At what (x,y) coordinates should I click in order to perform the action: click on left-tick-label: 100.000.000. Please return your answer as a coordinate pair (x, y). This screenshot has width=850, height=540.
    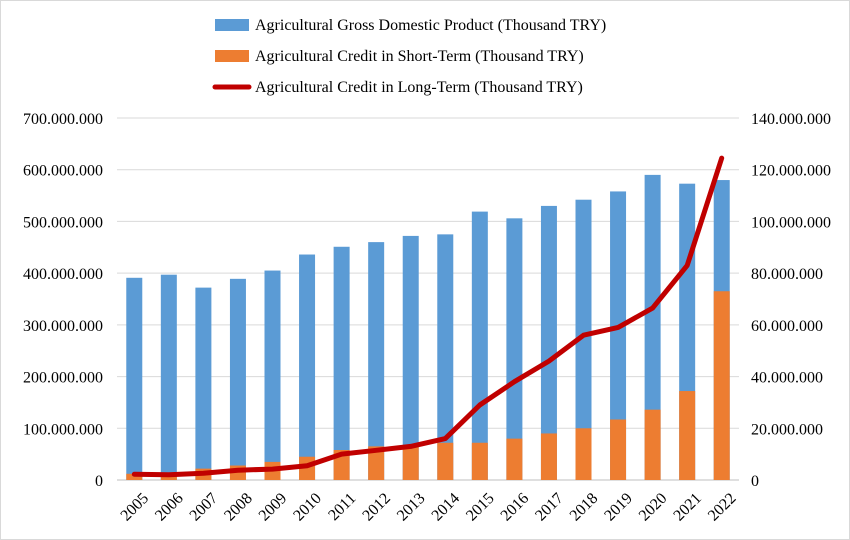
    Looking at the image, I should click on (63, 429).